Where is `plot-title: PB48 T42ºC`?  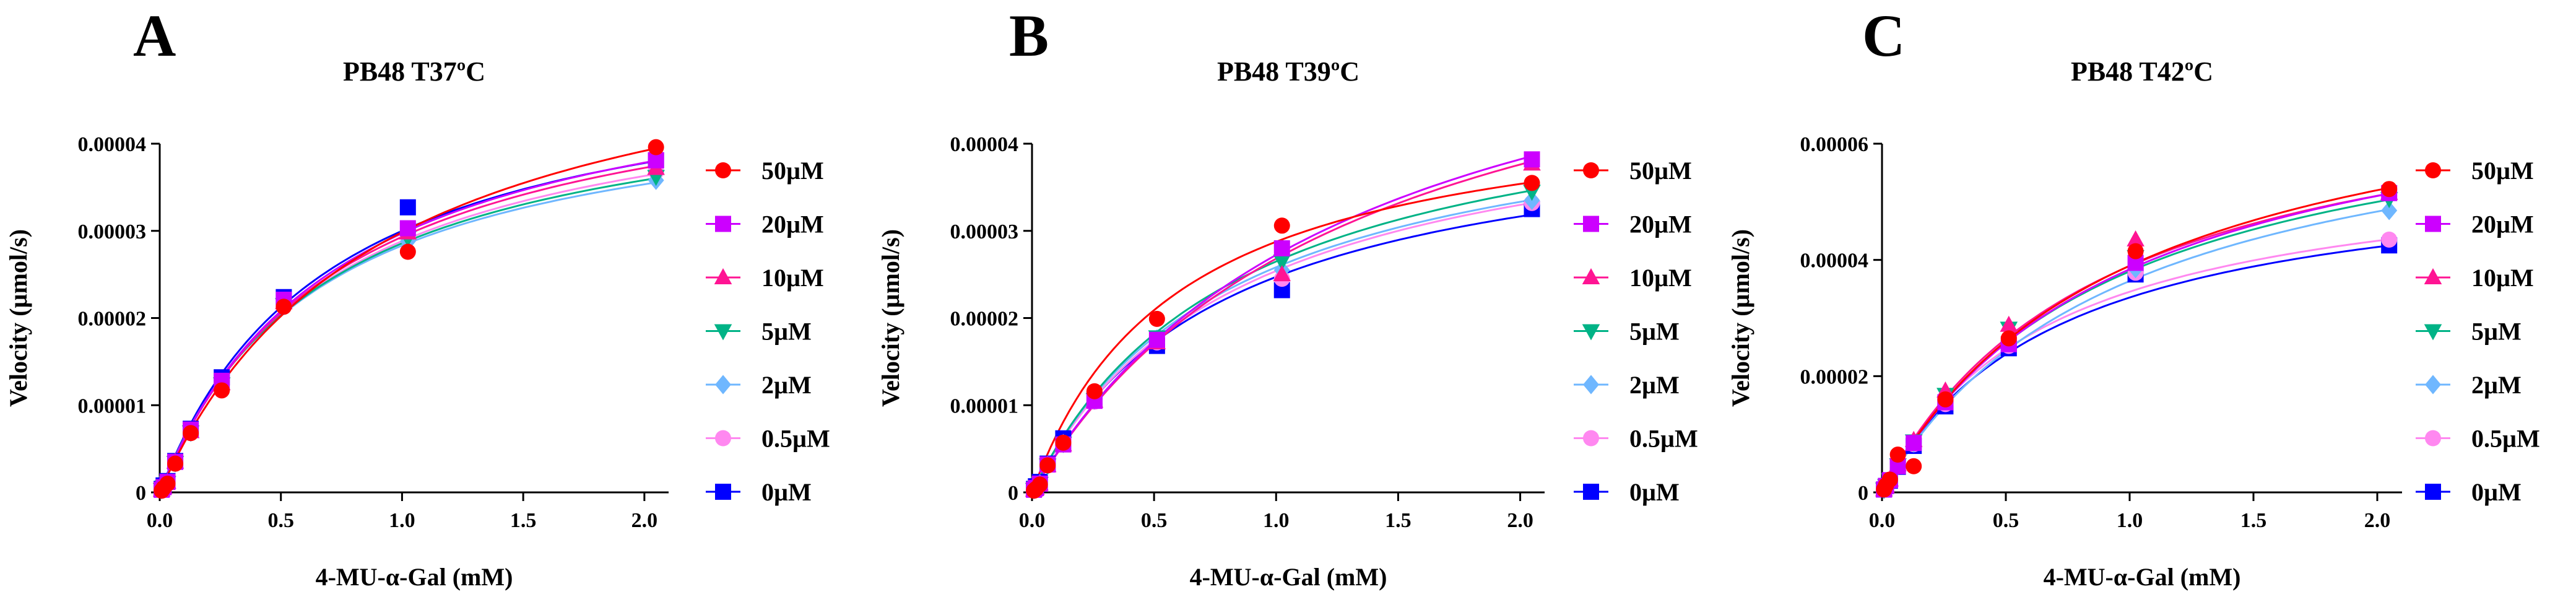
plot-title: PB48 T42ºC is located at coordinates (2142, 71).